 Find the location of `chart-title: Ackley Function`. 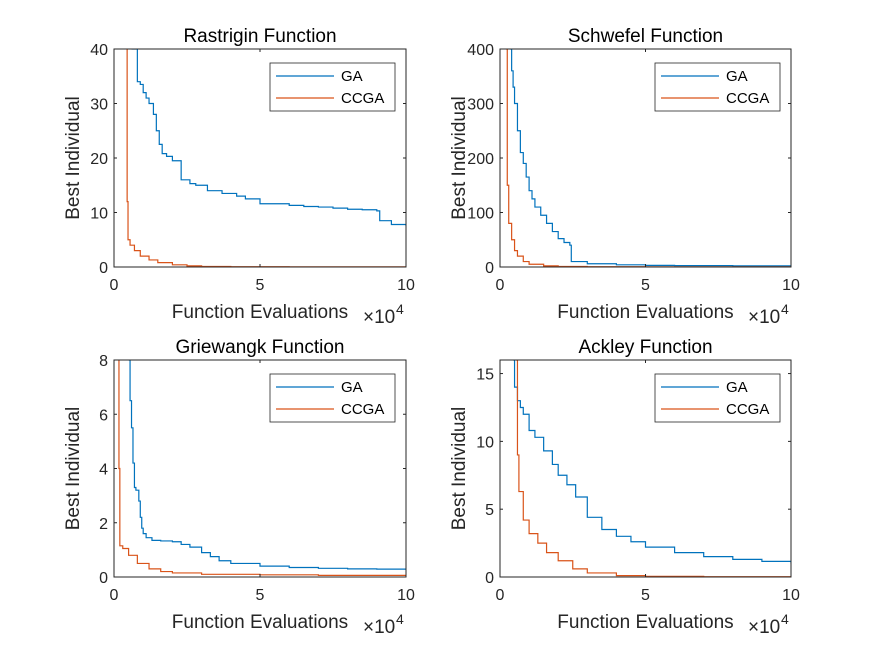

chart-title: Ackley Function is located at coordinates (645, 347).